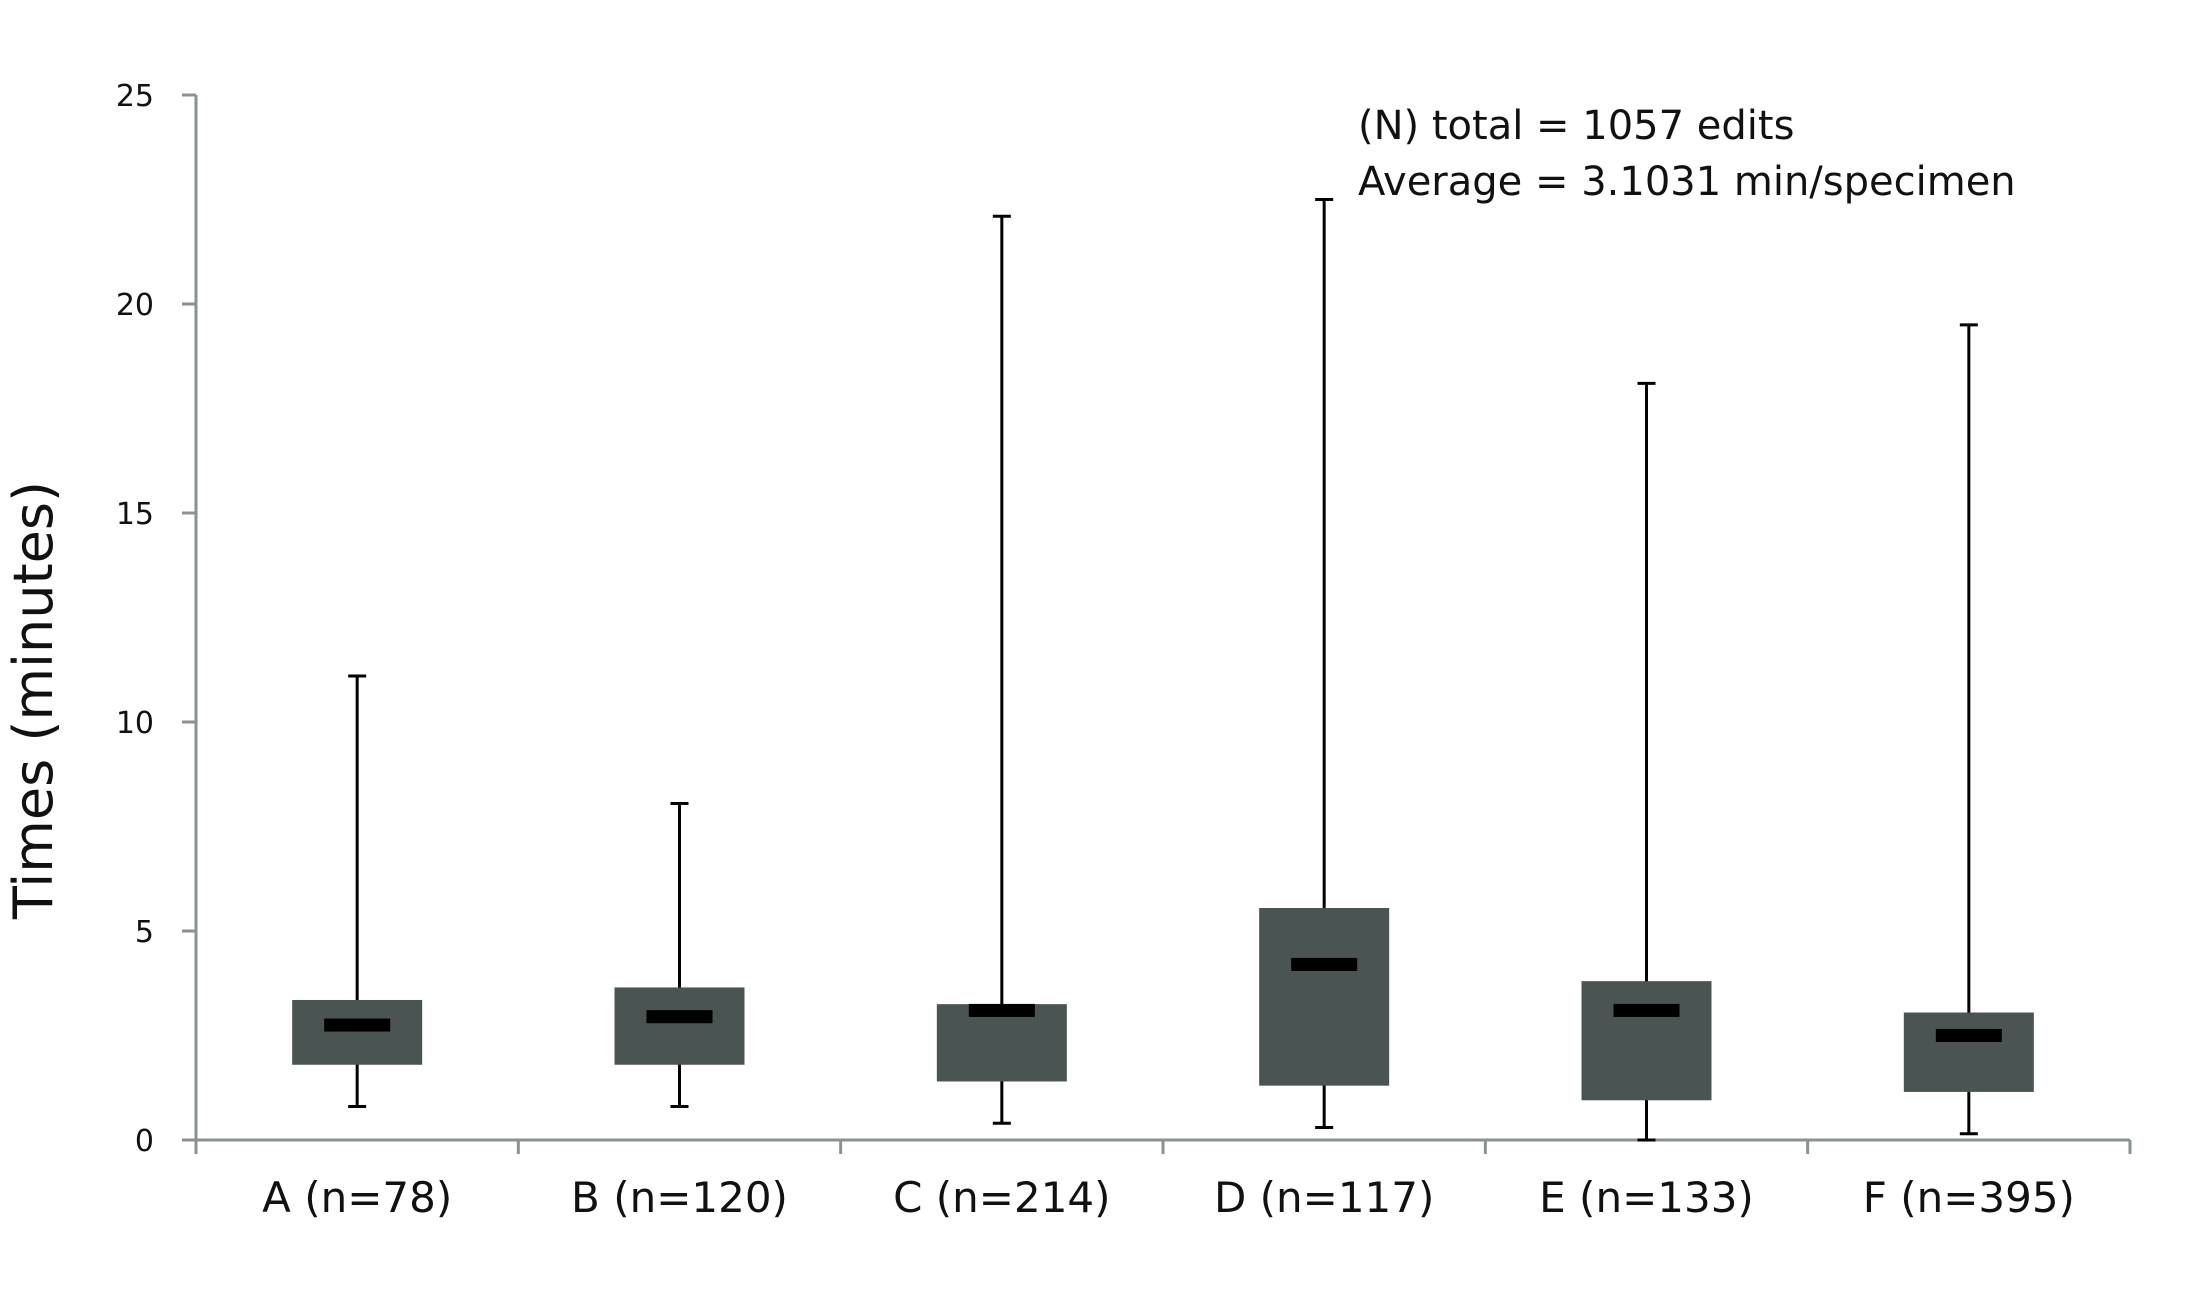  Describe the element at coordinates (679, 955) in the screenshot. I see `box-b` at that location.